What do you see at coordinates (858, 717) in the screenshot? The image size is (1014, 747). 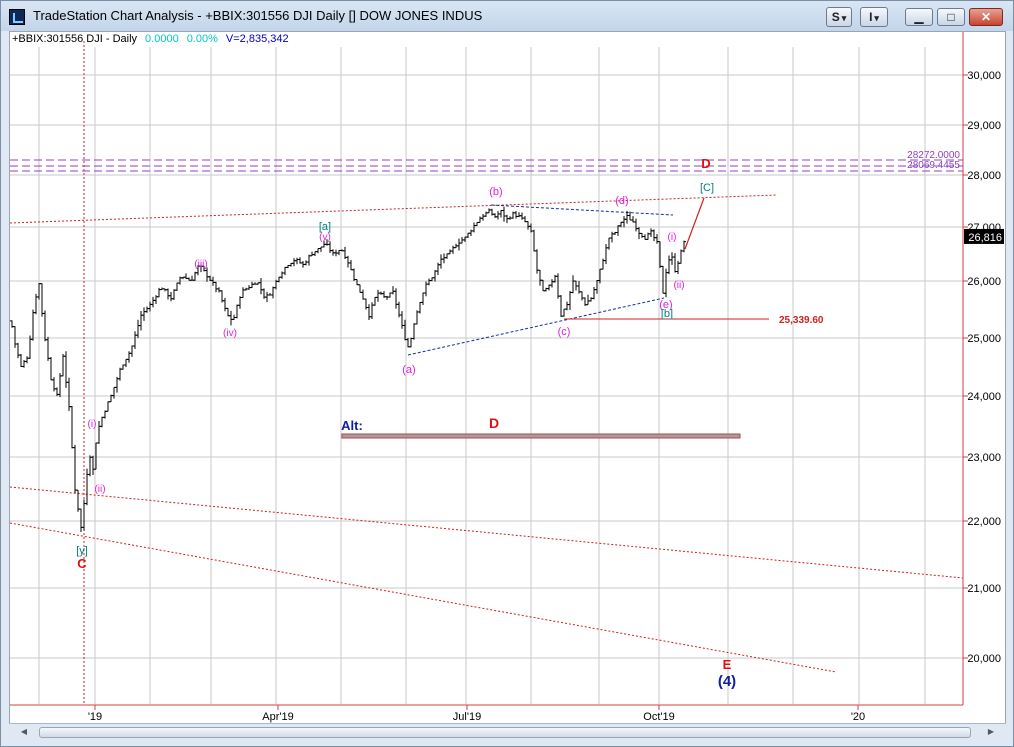 I see `date-tick-label: '20` at bounding box center [858, 717].